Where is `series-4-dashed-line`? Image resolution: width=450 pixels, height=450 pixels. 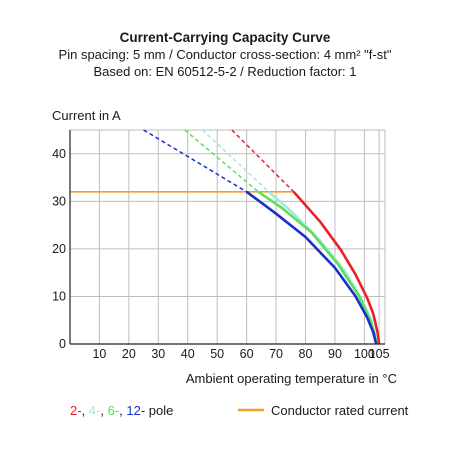
series-4-dashed-line is located at coordinates (235, 161).